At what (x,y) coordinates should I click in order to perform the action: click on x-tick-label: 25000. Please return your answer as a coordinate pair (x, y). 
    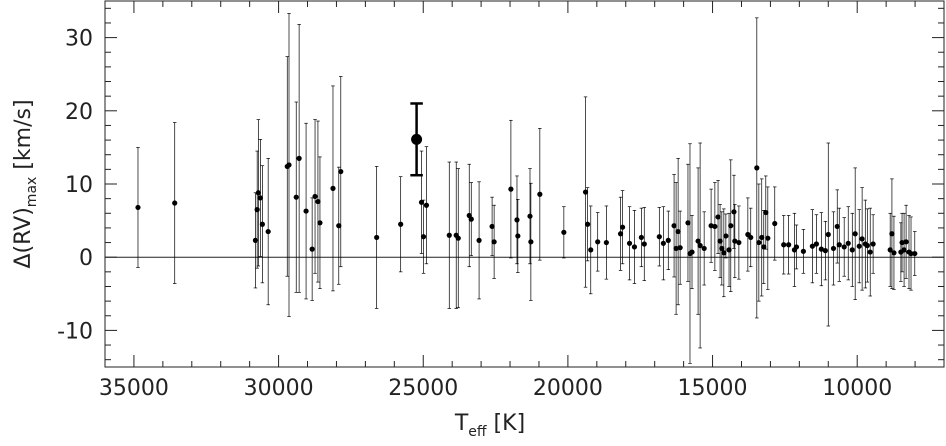
    Looking at the image, I should click on (423, 388).